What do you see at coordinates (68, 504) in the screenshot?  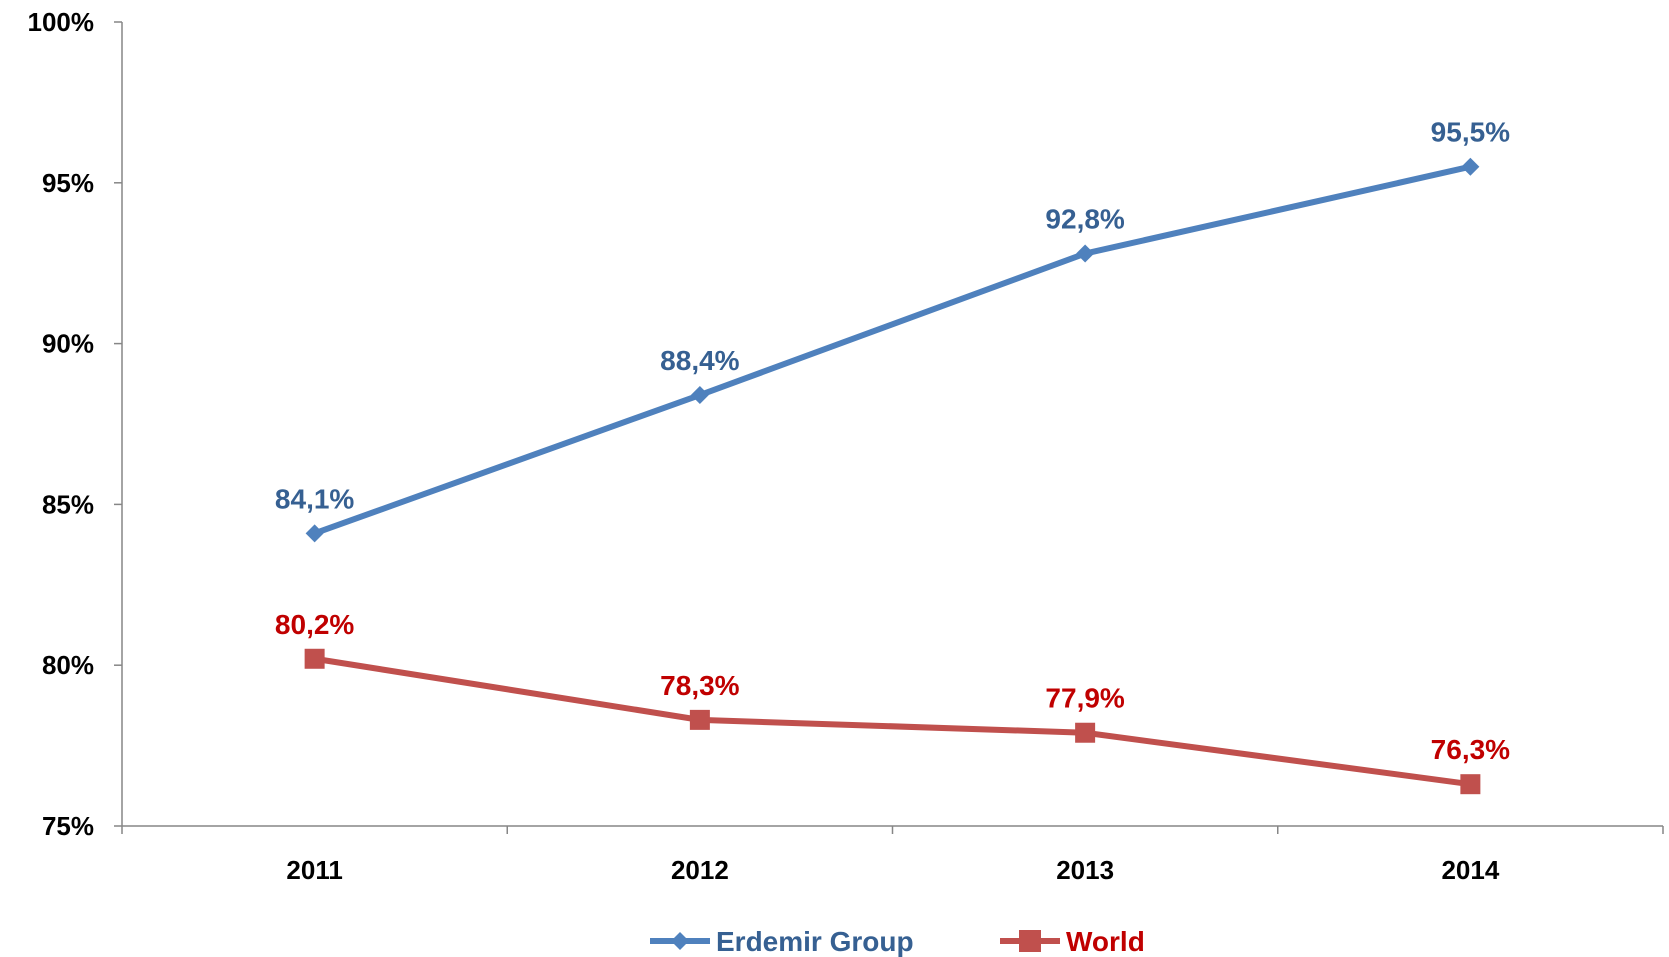 I see `y-tick-label: 85%` at bounding box center [68, 504].